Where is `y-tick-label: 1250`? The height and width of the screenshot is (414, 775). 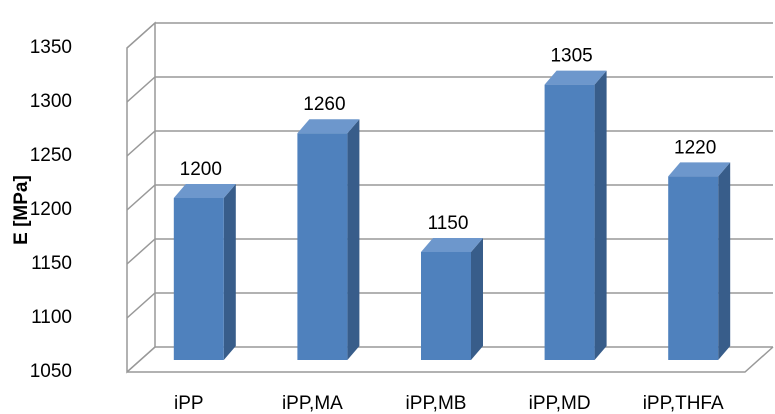
y-tick-label: 1250 is located at coordinates (51, 155).